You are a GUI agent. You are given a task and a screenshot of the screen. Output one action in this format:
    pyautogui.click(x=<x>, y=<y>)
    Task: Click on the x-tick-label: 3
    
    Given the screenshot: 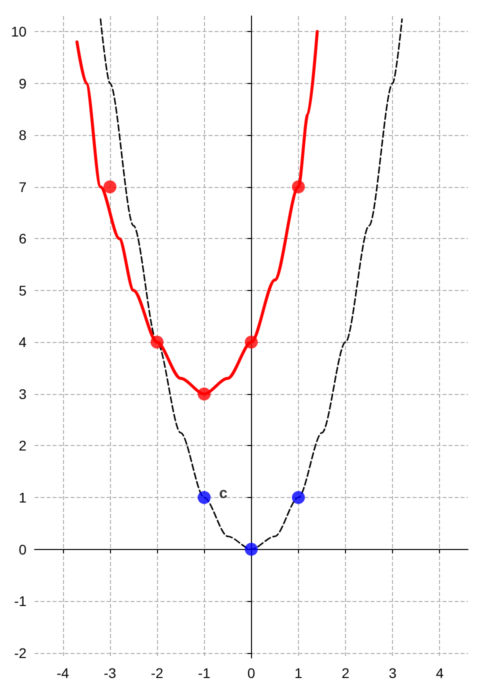 What is the action you would take?
    pyautogui.click(x=392, y=673)
    